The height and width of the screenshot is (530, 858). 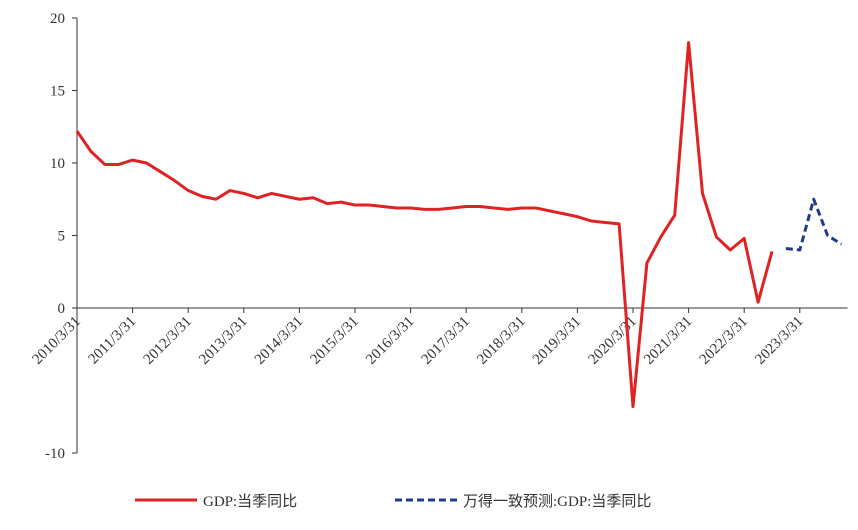 I want to click on series-line, so click(x=814, y=224).